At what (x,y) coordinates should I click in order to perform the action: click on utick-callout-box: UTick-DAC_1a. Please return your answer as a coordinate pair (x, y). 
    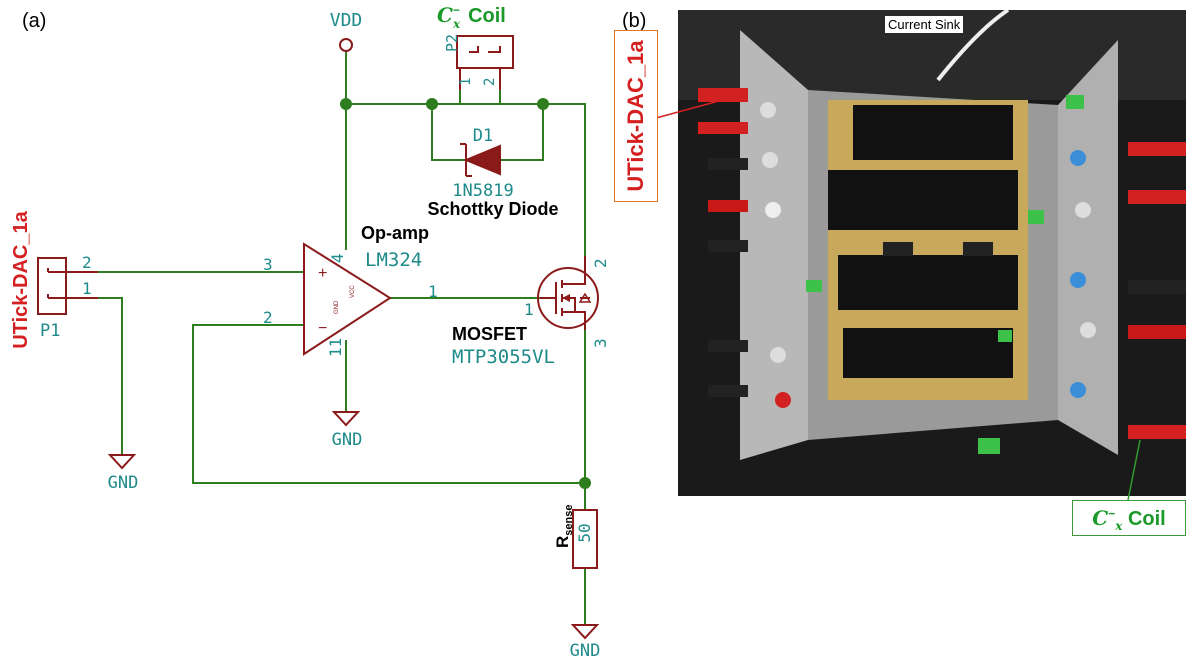
    Looking at the image, I should click on (636, 116).